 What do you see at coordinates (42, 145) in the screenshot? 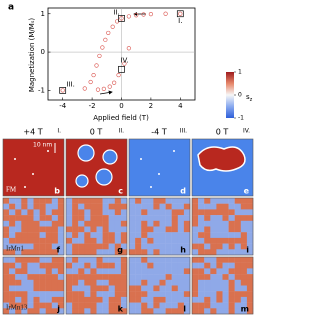
I see `scale-bar-label: 10 nm` at bounding box center [42, 145].